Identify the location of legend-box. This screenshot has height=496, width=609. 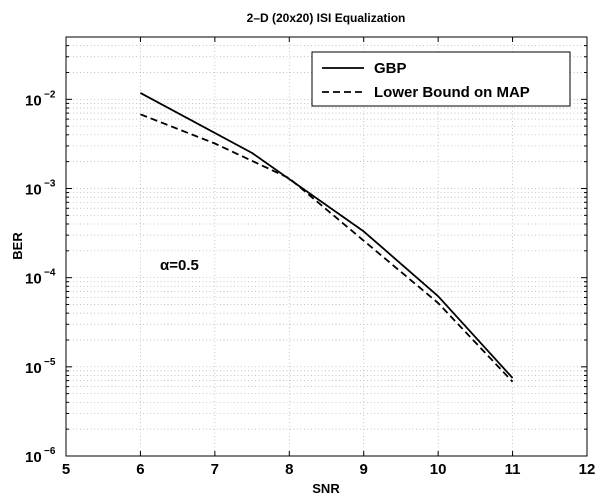
(441, 79).